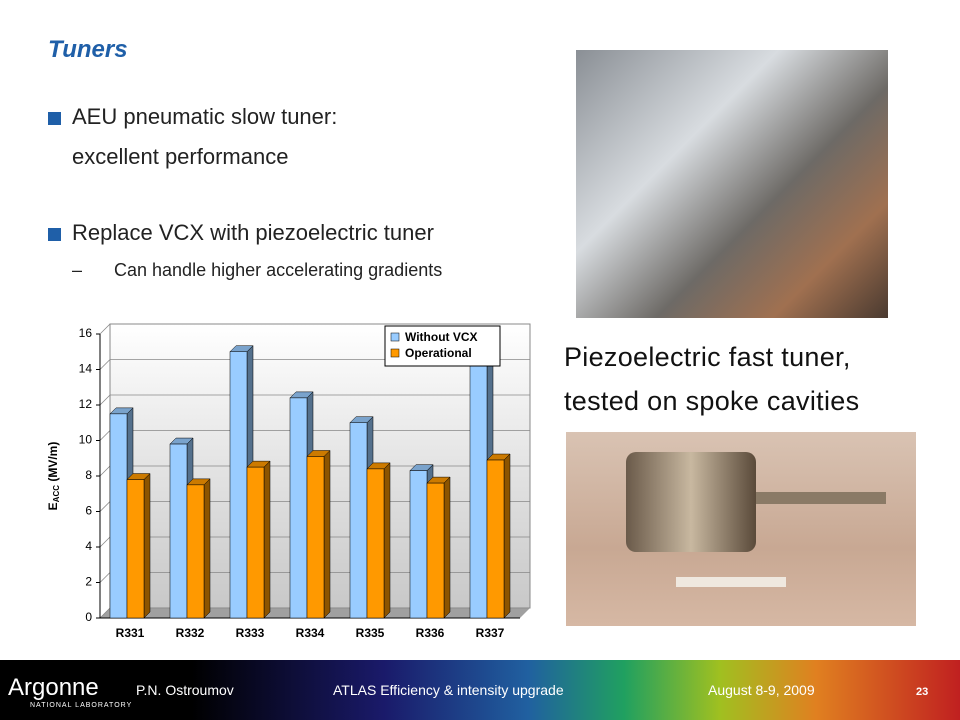 Image resolution: width=960 pixels, height=720 pixels. What do you see at coordinates (77, 270) in the screenshot?
I see `dash: –` at bounding box center [77, 270].